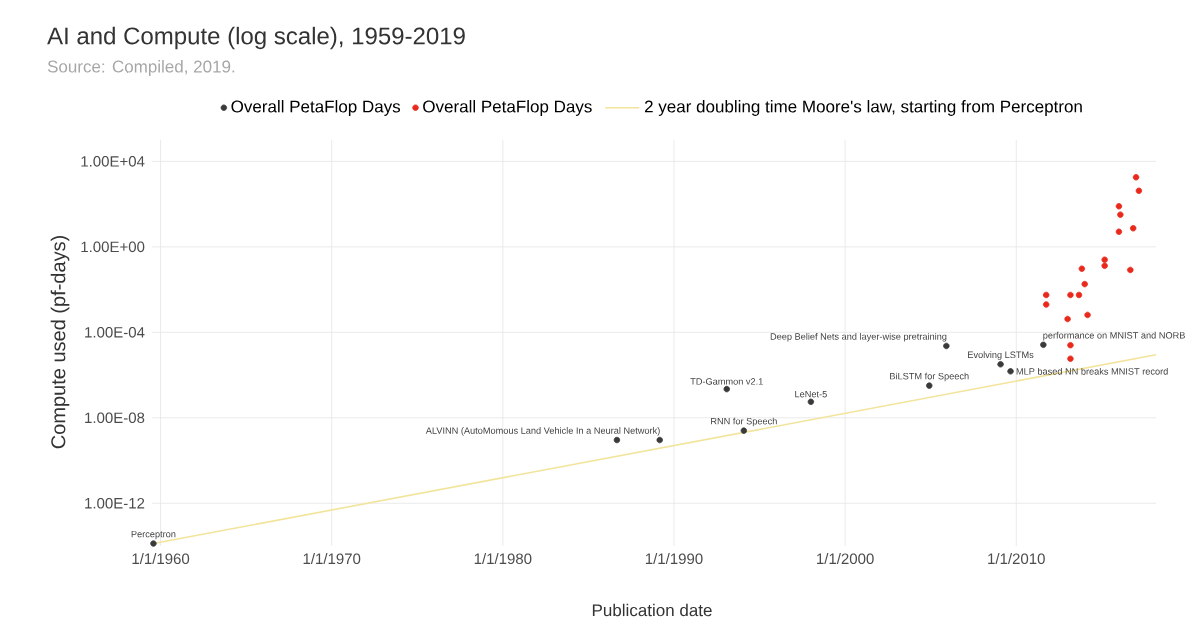  What do you see at coordinates (60, 342) in the screenshot?
I see `y-axis-title: Compute used (pf-days)` at bounding box center [60, 342].